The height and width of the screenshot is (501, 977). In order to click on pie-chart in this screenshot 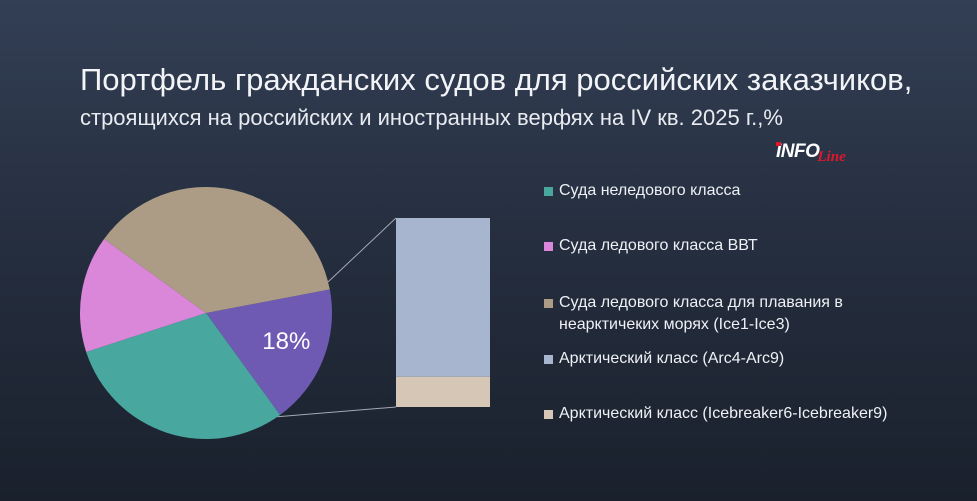, I will do `click(206, 313)`.